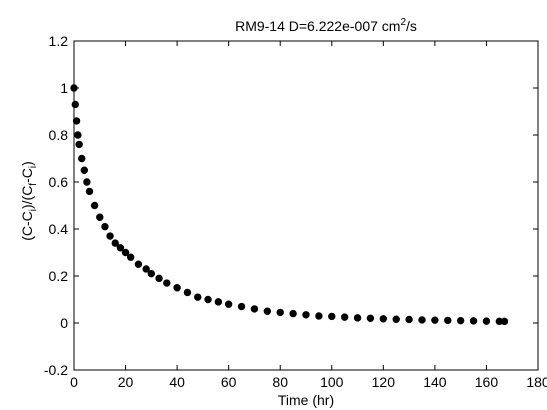  What do you see at coordinates (435, 382) in the screenshot?
I see `x-tick-label: 140` at bounding box center [435, 382].